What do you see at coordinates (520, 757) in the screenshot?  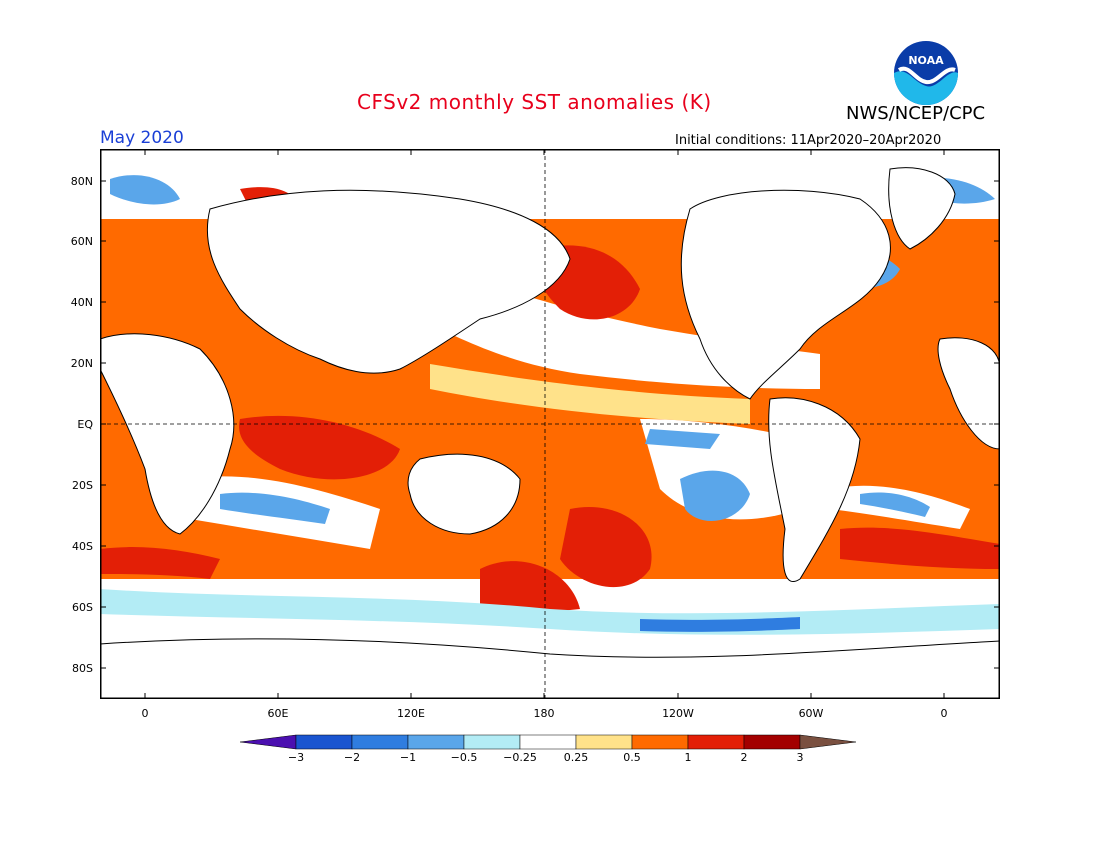 I see `colorbar-tick-label: −0.25` at bounding box center [520, 757].